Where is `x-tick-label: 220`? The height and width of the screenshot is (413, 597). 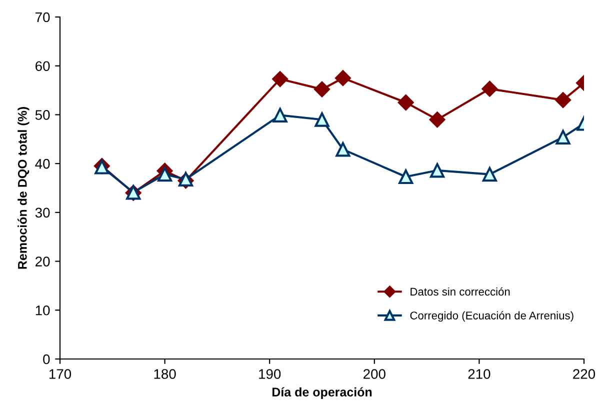 x-tick-label: 220 is located at coordinates (584, 374).